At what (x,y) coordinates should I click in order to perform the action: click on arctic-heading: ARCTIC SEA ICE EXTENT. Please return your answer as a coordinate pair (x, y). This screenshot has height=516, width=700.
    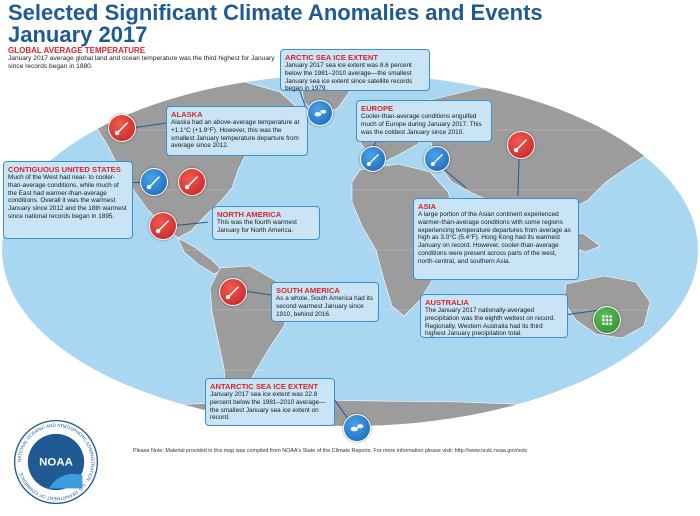
    Looking at the image, I should click on (331, 57).